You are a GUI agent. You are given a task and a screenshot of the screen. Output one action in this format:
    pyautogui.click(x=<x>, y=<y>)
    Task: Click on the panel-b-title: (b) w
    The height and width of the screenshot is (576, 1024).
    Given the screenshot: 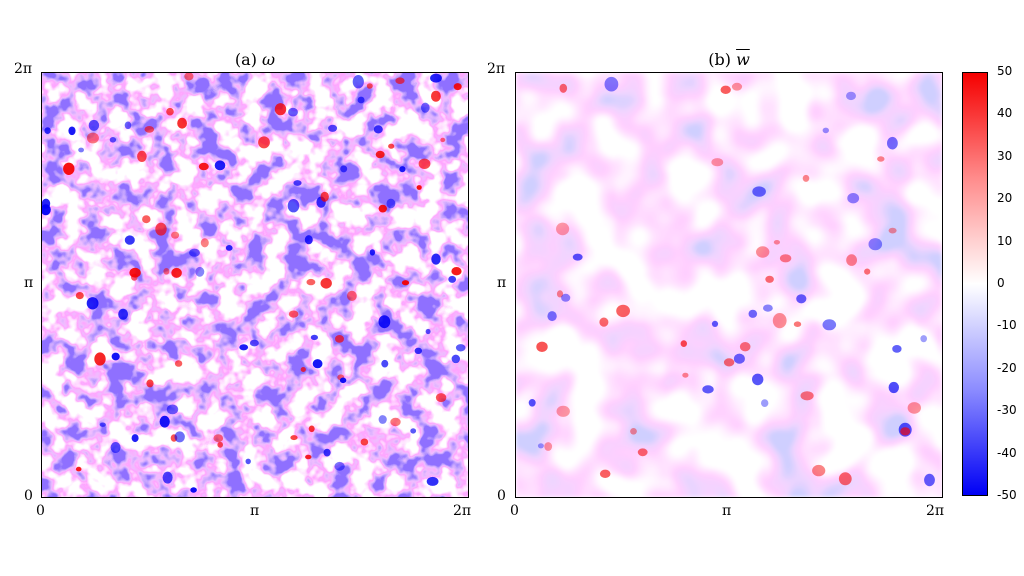 What is the action you would take?
    pyautogui.click(x=729, y=59)
    